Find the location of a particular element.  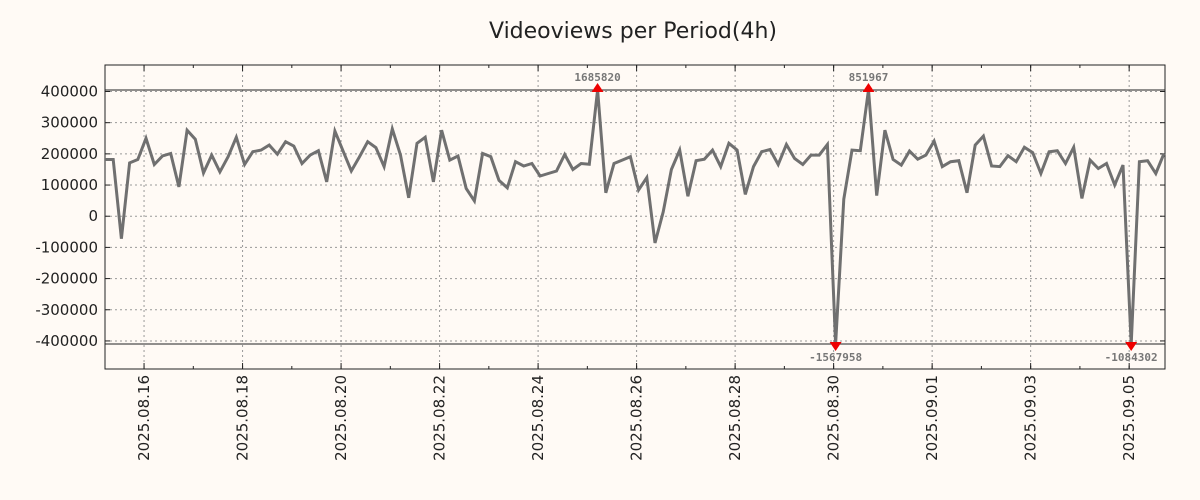

x-tick-label: 2025.08.24 is located at coordinates (538, 418).